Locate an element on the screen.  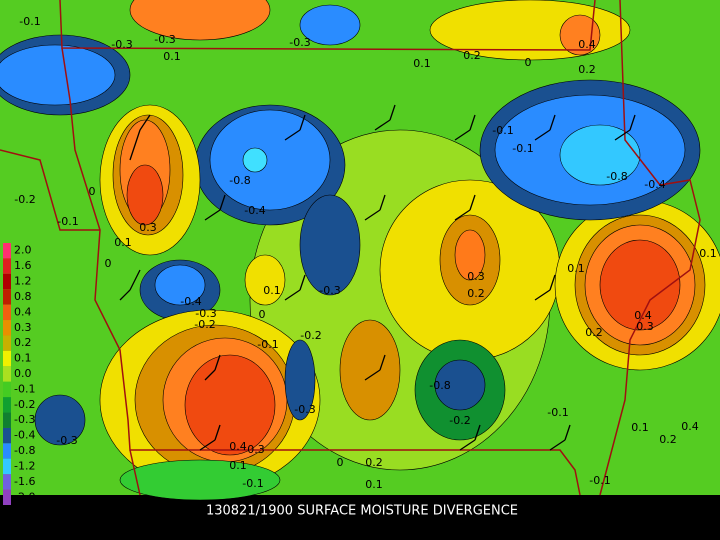
legend-label: 1.2 is located at coordinates (23, 281).